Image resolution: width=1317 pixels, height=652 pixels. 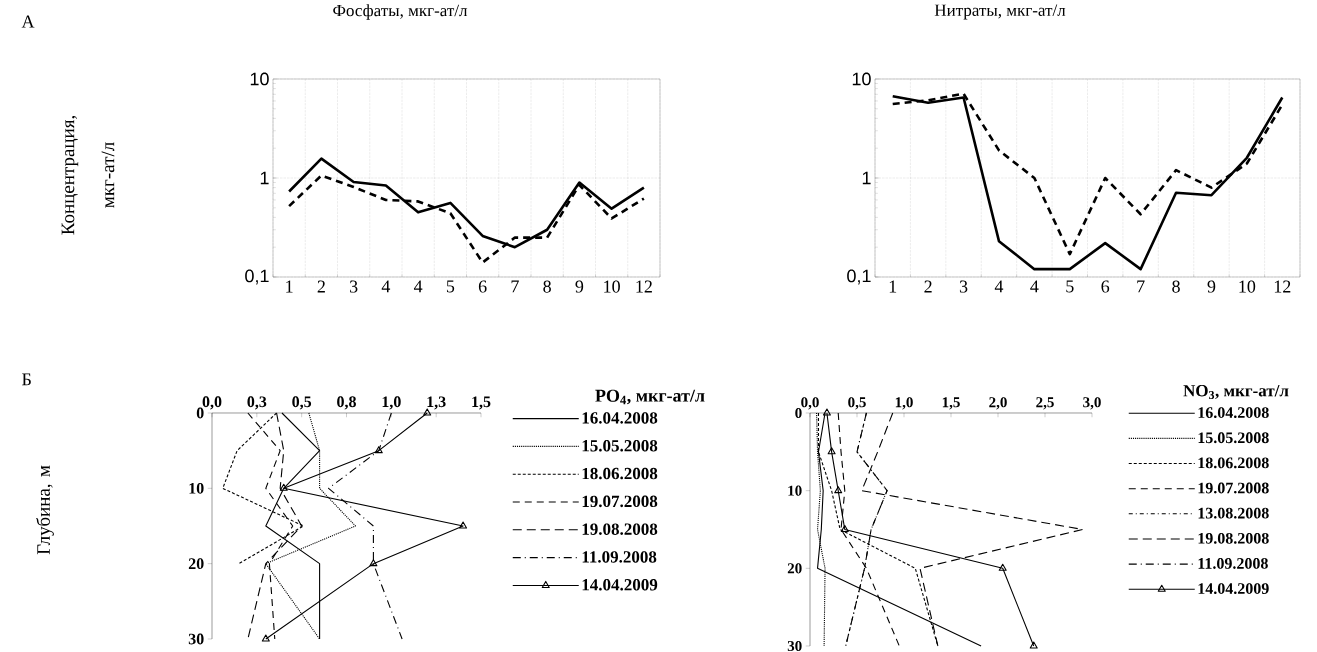 What do you see at coordinates (1000, 12) in the screenshot?
I see `chart-title: Нитраты, мкг-ат/л` at bounding box center [1000, 12].